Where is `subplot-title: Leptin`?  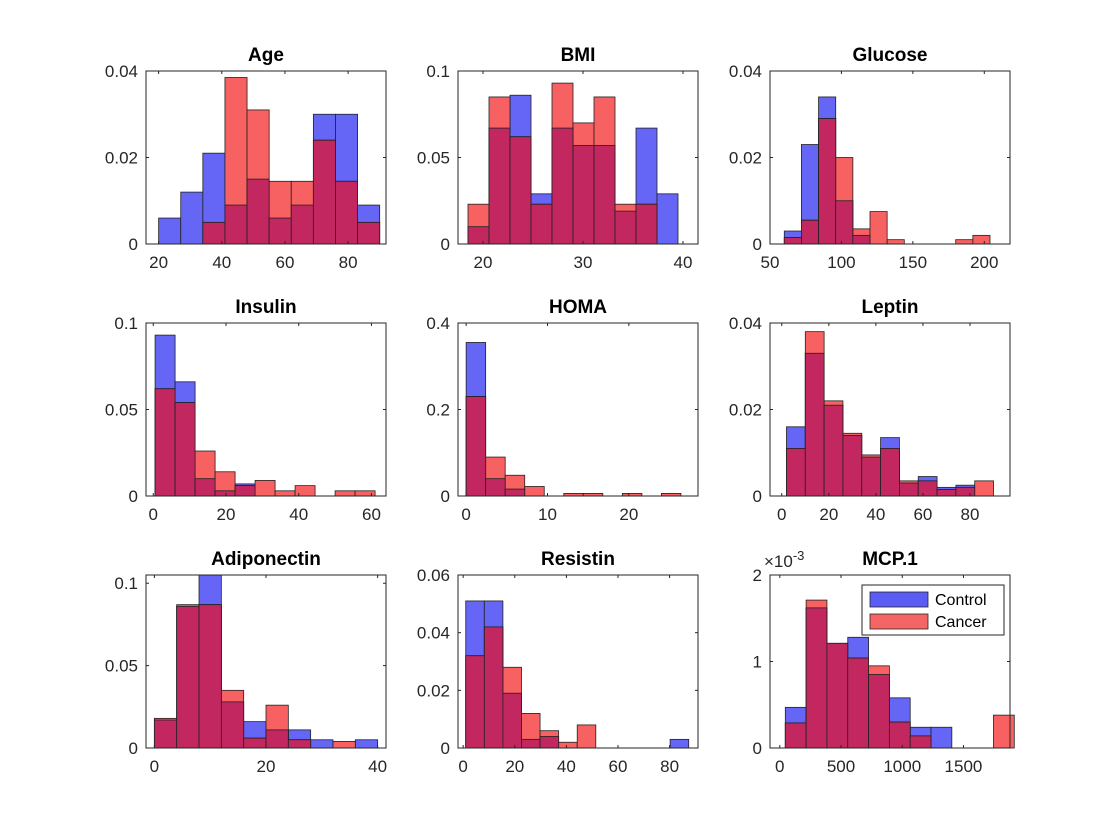 subplot-title: Leptin is located at coordinates (890, 307).